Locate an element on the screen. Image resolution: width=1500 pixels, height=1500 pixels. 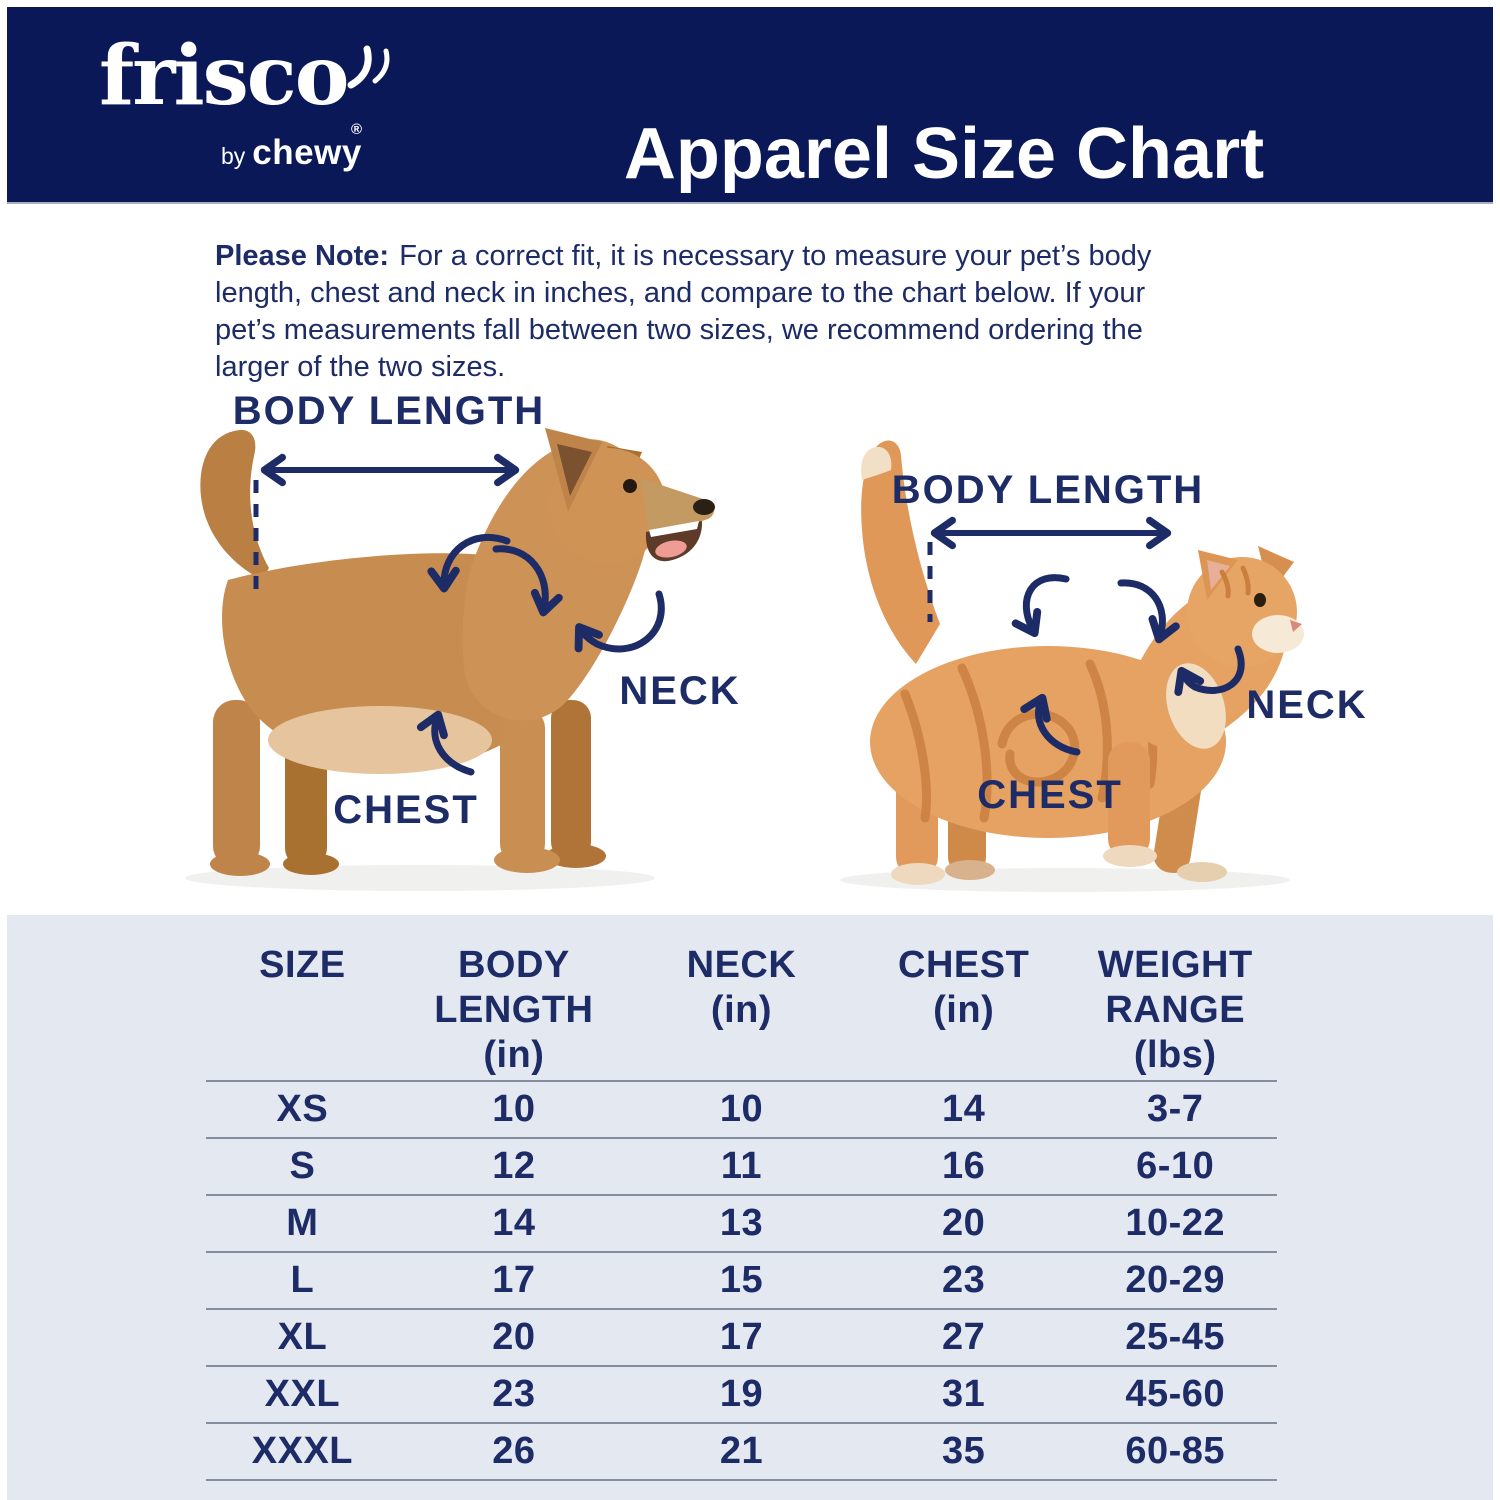
dog-tail is located at coordinates (234, 504).